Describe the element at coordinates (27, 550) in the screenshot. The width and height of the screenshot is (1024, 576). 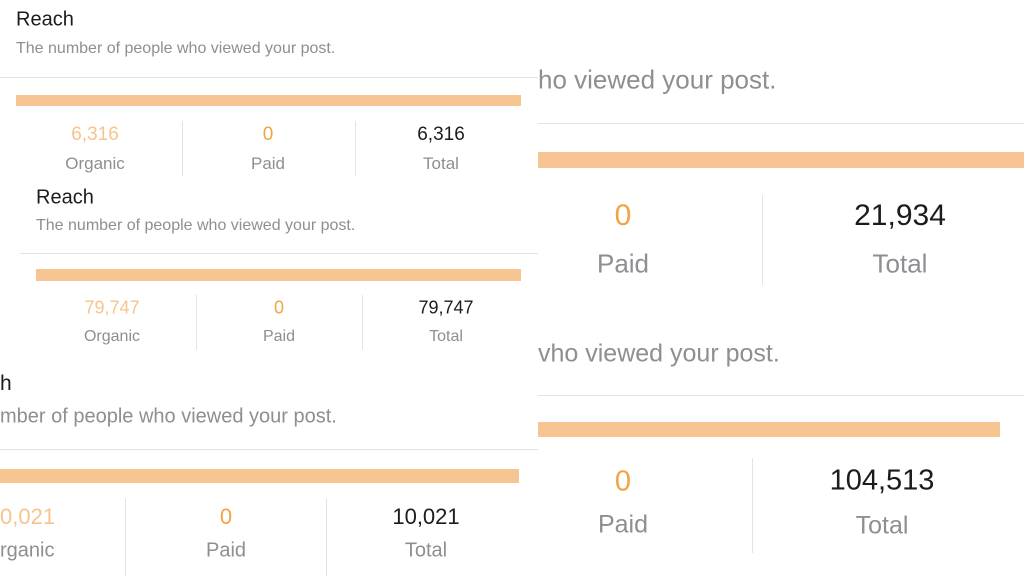
I see `metric-label: rganic` at that location.